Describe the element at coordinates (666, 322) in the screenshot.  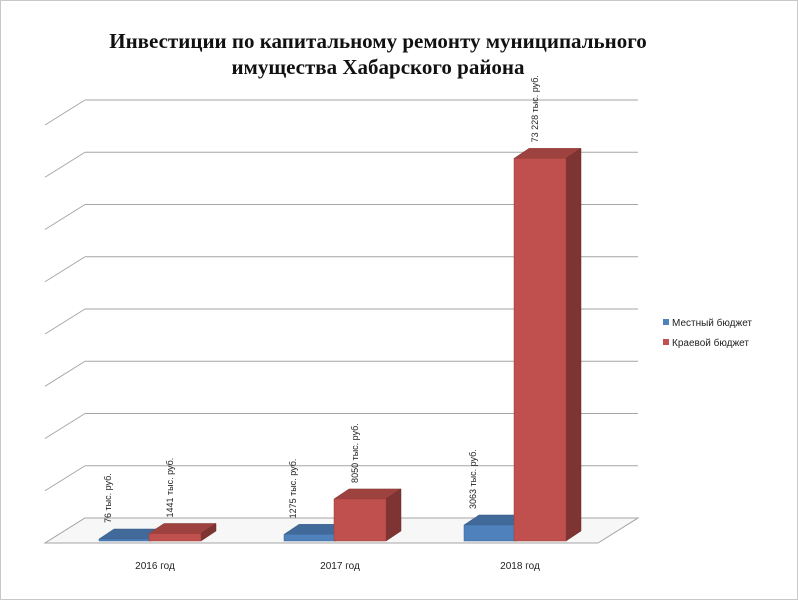
I see `legend-swatch-local` at that location.